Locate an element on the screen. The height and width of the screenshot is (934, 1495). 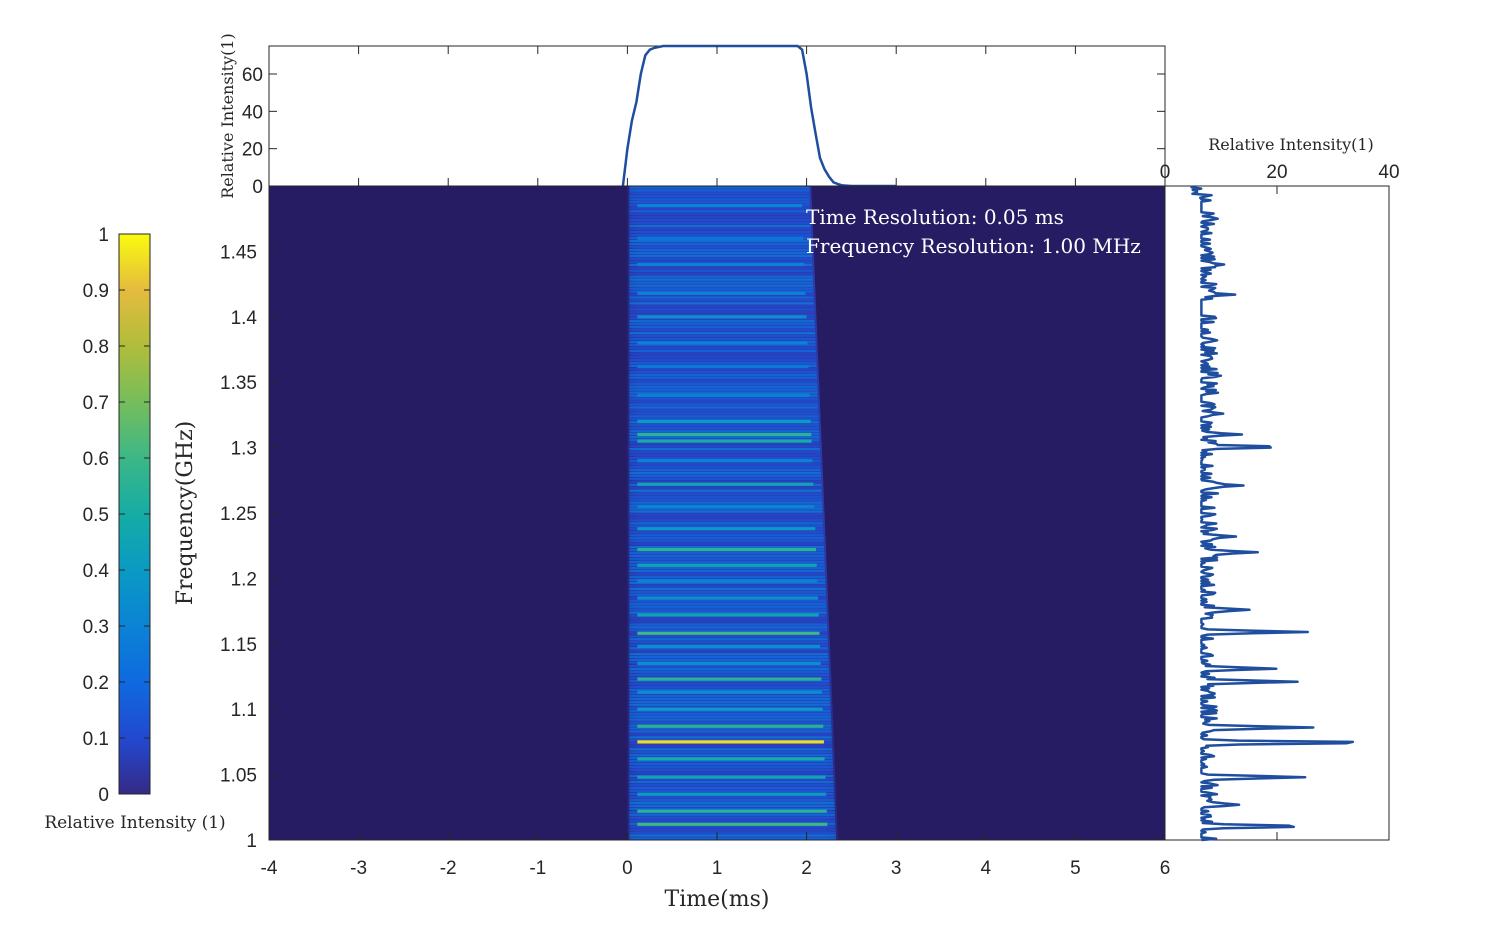
colorbar-tick-label: 0.9 is located at coordinates (96, 291).